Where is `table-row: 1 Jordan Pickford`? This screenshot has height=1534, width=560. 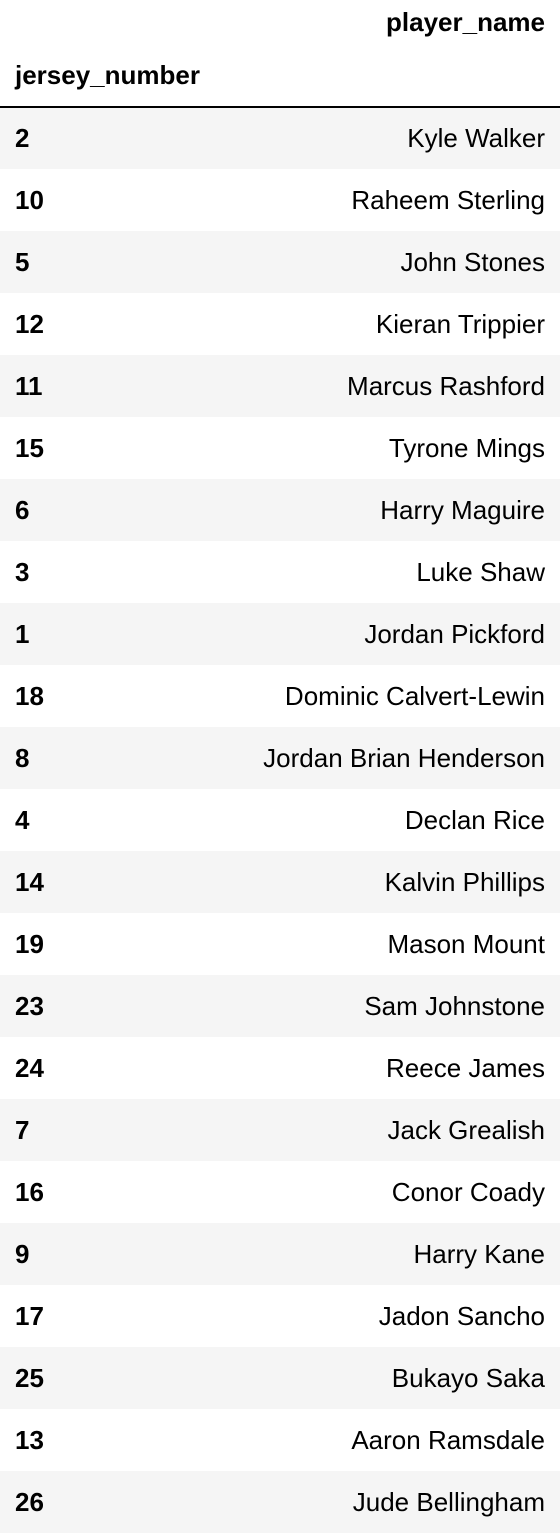
table-row: 1 Jordan Pickford is located at coordinates (280, 634).